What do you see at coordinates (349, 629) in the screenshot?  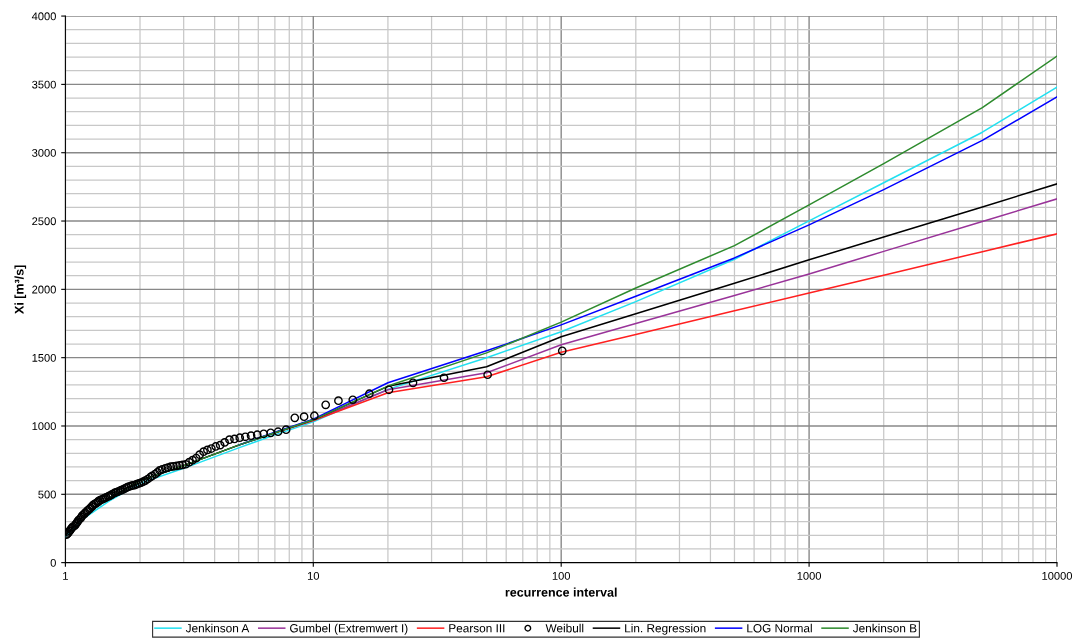 I see `legend-label: Gumbel (Extremwert I)` at bounding box center [349, 629].